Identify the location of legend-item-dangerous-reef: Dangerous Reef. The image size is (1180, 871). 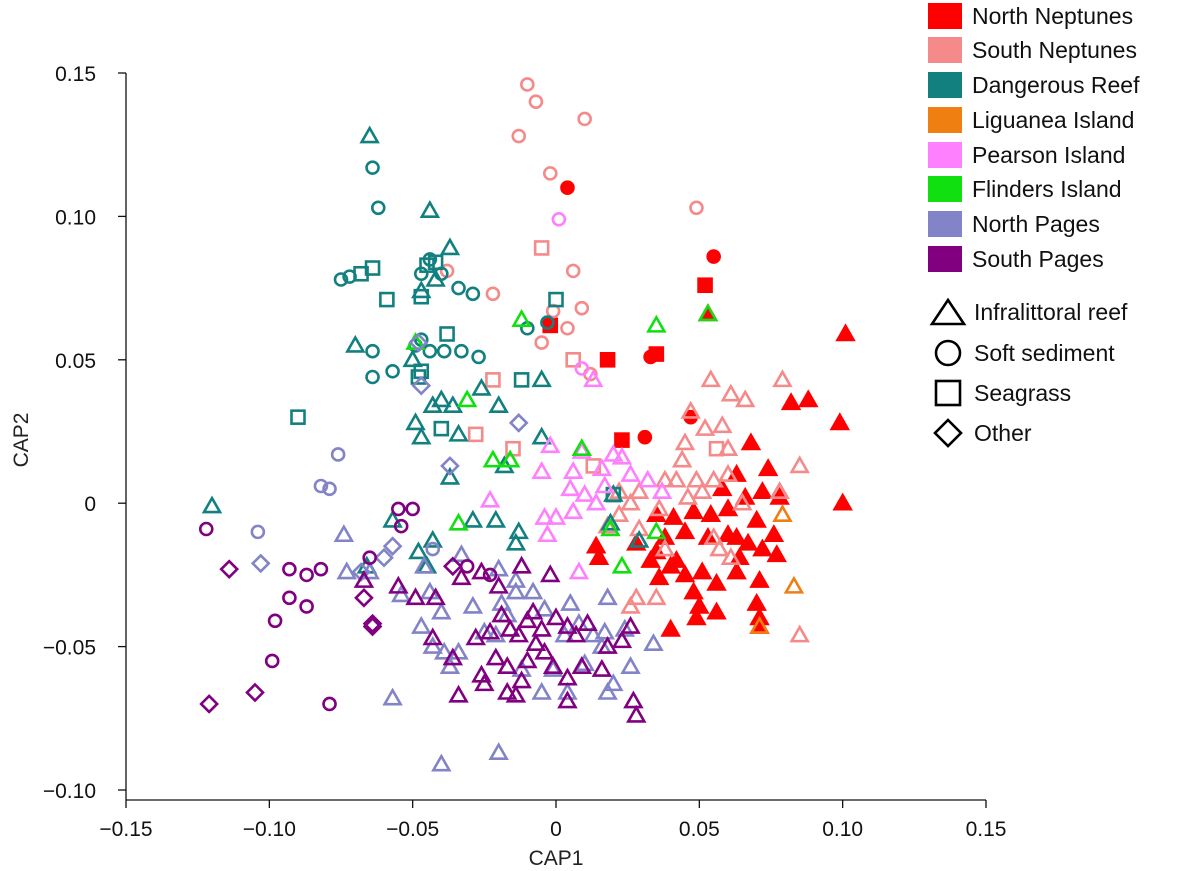
(1034, 85).